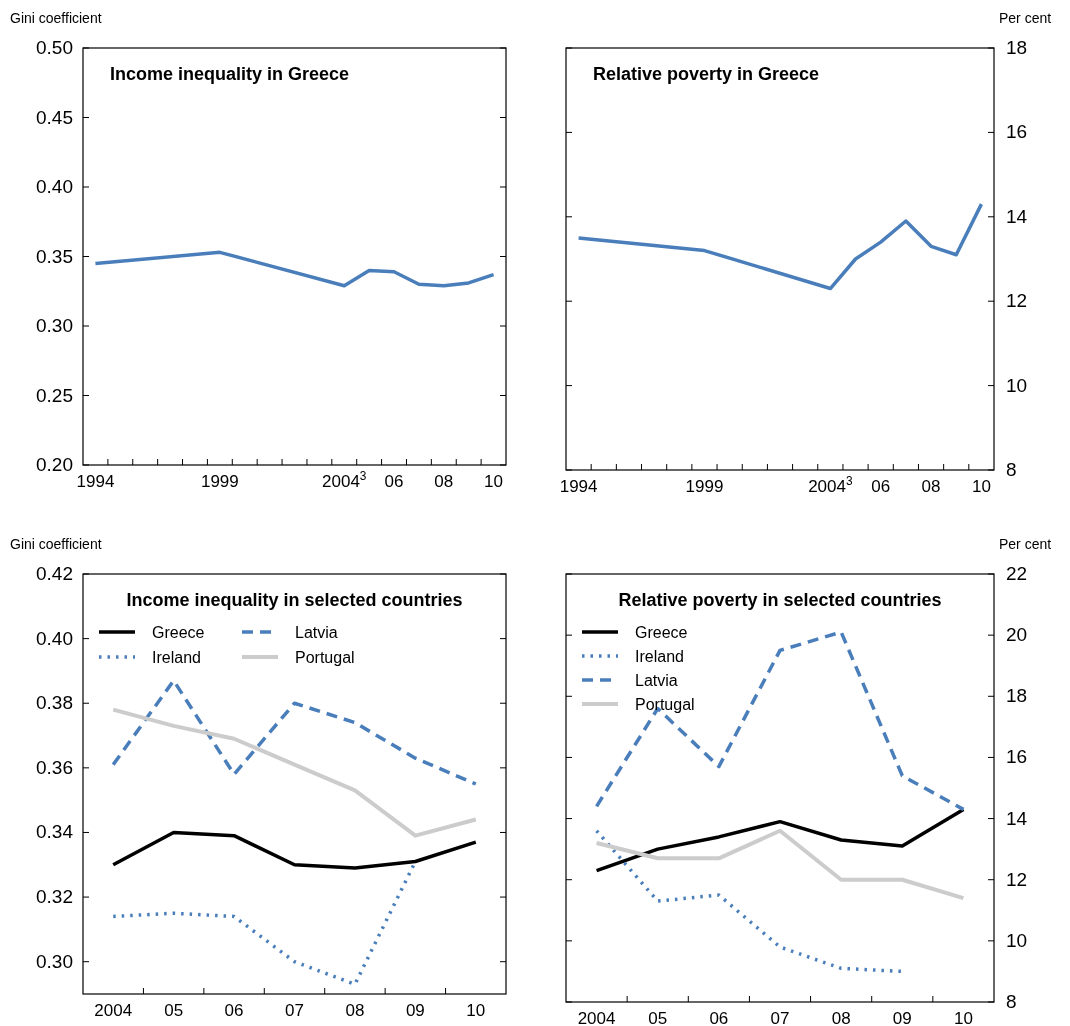 The height and width of the screenshot is (1026, 1070). What do you see at coordinates (54, 703) in the screenshot?
I see `y-tick-label: 0.38` at bounding box center [54, 703].